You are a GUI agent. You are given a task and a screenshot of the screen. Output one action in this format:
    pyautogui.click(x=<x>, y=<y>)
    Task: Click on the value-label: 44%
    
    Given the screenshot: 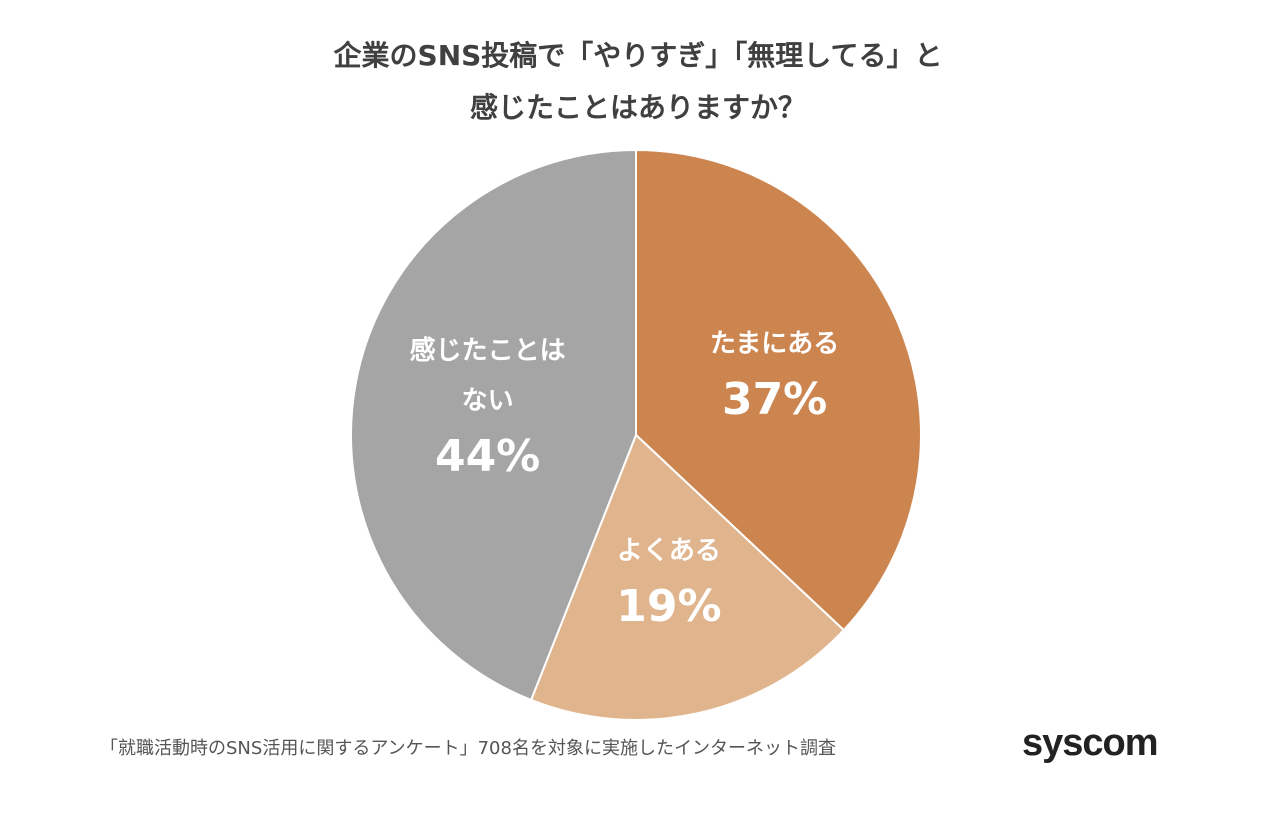 What is the action you would take?
    pyautogui.click(x=487, y=456)
    